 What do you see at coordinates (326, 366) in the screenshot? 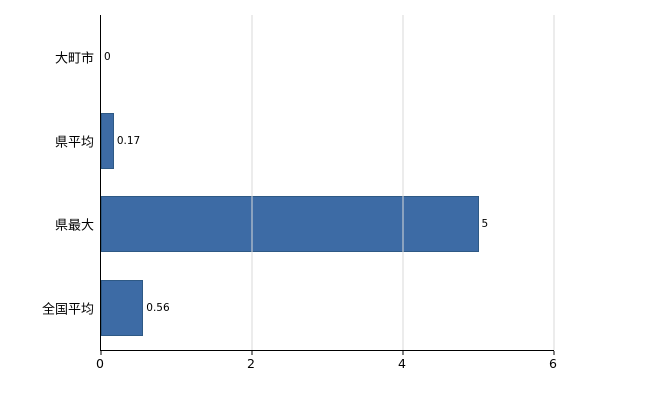
I see `x-axis: 0 2 4 6` at bounding box center [326, 366].